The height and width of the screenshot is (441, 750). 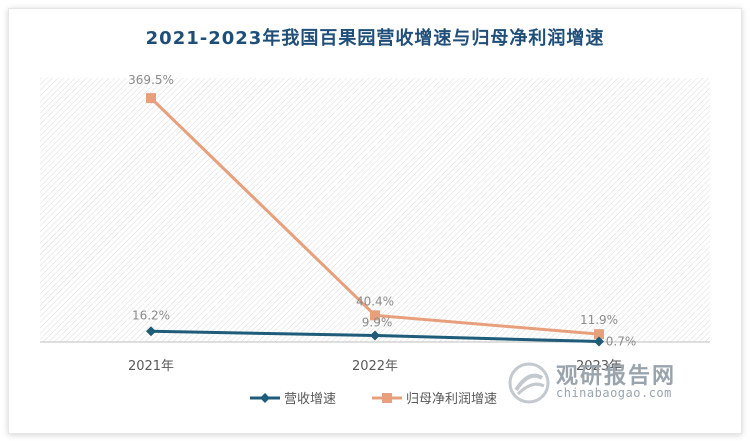 What do you see at coordinates (529, 383) in the screenshot?
I see `watermark-logo-icon` at bounding box center [529, 383].